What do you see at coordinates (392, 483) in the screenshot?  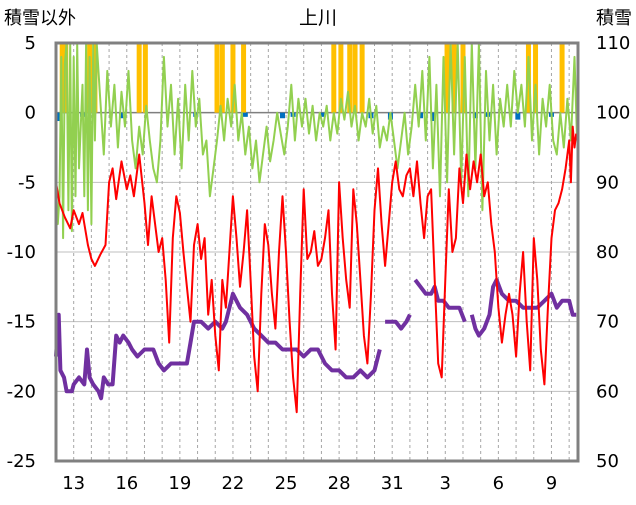 I see `x-tick-label-6: 31` at bounding box center [392, 483].